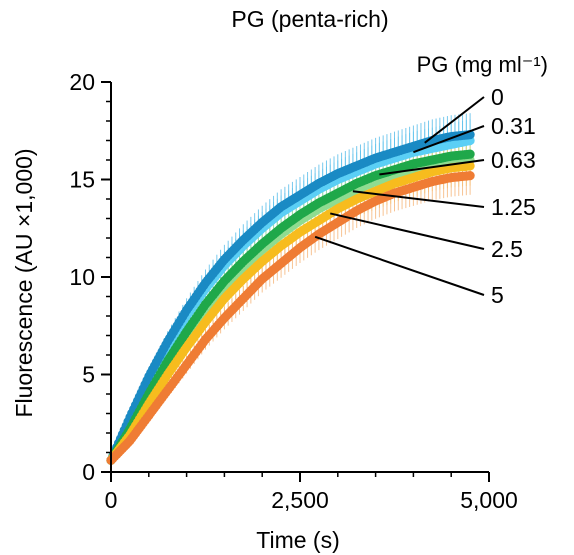 Image resolution: width=574 pixels, height=555 pixels. Describe the element at coordinates (513, 160) in the screenshot. I see `legend-label-0.63: 0.63` at that location.